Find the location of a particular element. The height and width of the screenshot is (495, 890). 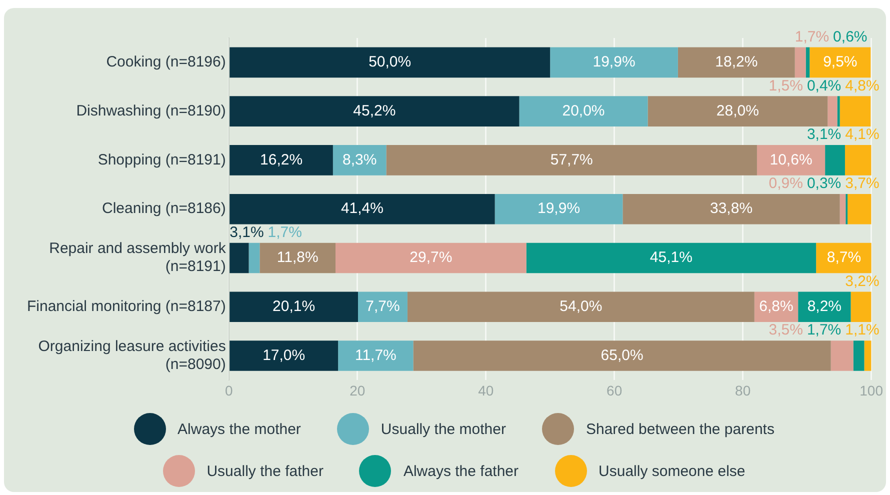

data-label: 33,8% is located at coordinates (731, 209).